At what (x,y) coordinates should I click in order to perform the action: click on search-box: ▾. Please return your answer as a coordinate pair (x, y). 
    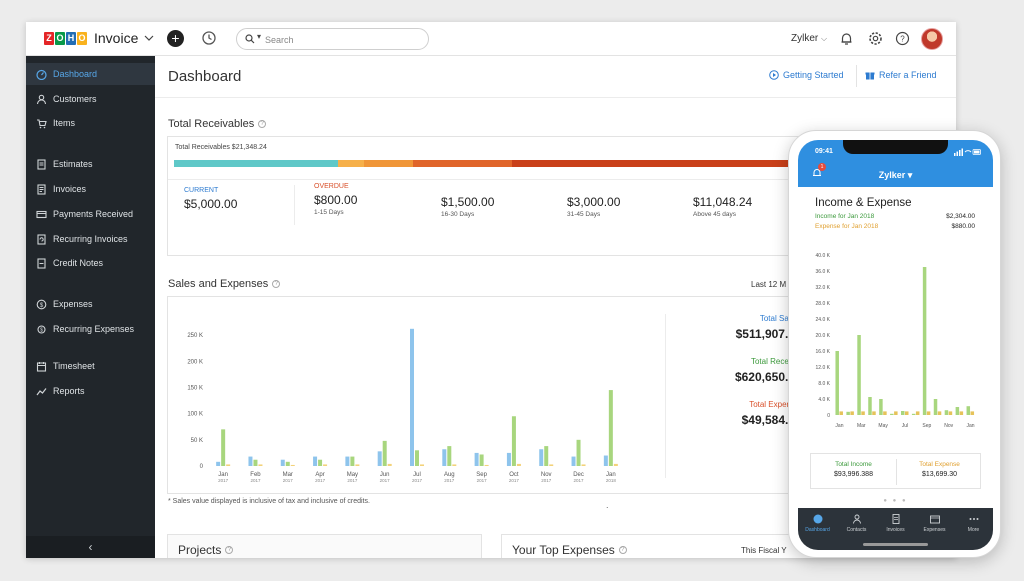
    Looking at the image, I should click on (332, 39).